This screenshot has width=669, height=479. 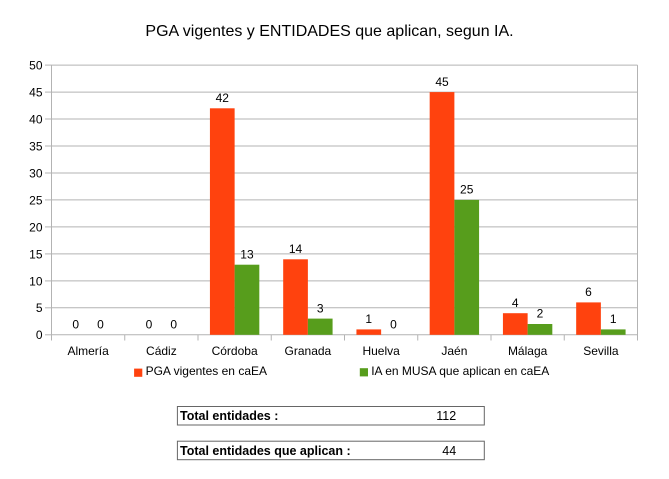 What do you see at coordinates (446, 416) in the screenshot?
I see `svg-text: 112` at bounding box center [446, 416].